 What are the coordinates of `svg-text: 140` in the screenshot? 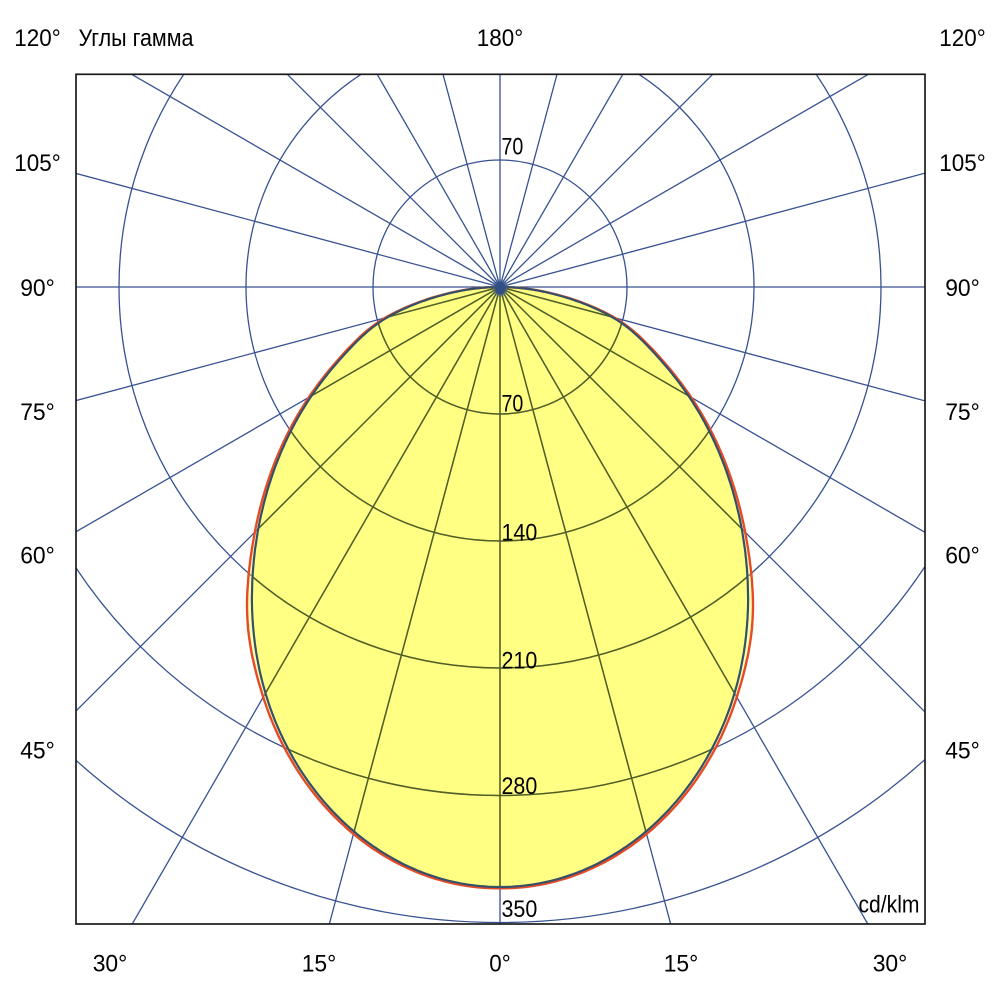 It's located at (520, 532).